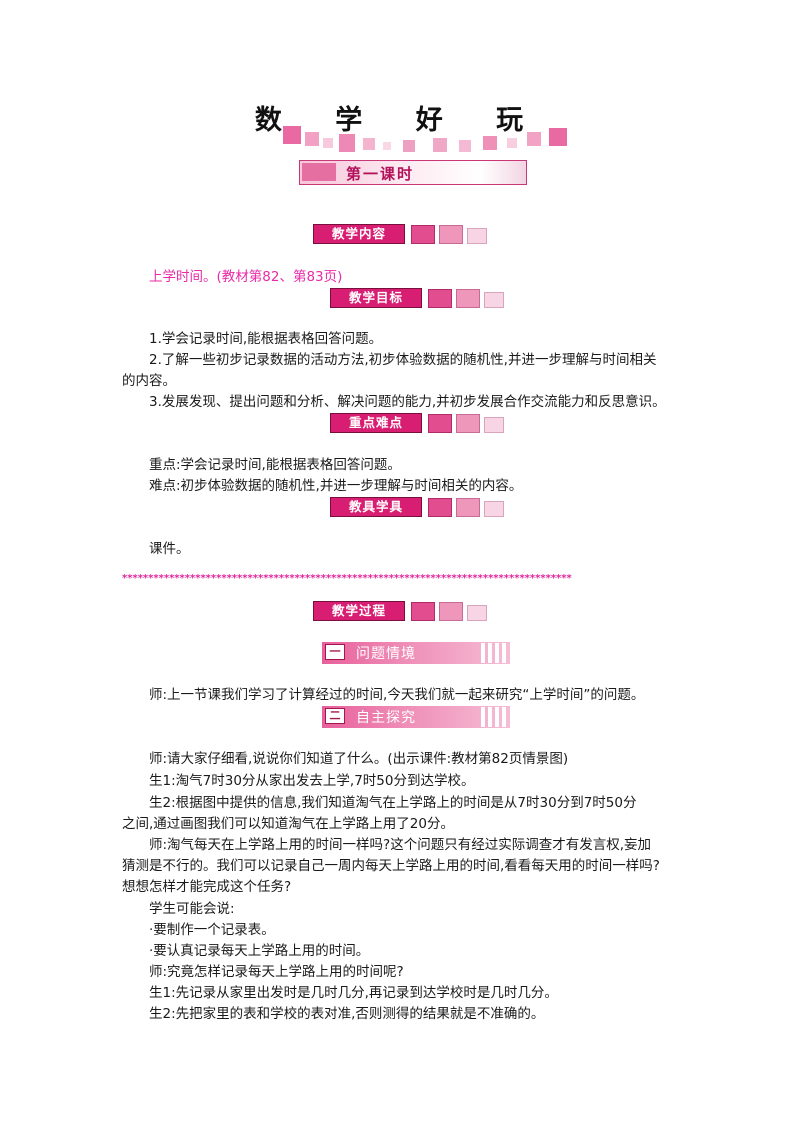 The image size is (800, 1132). I want to click on lesson-banner: 第一课时, so click(413, 172).